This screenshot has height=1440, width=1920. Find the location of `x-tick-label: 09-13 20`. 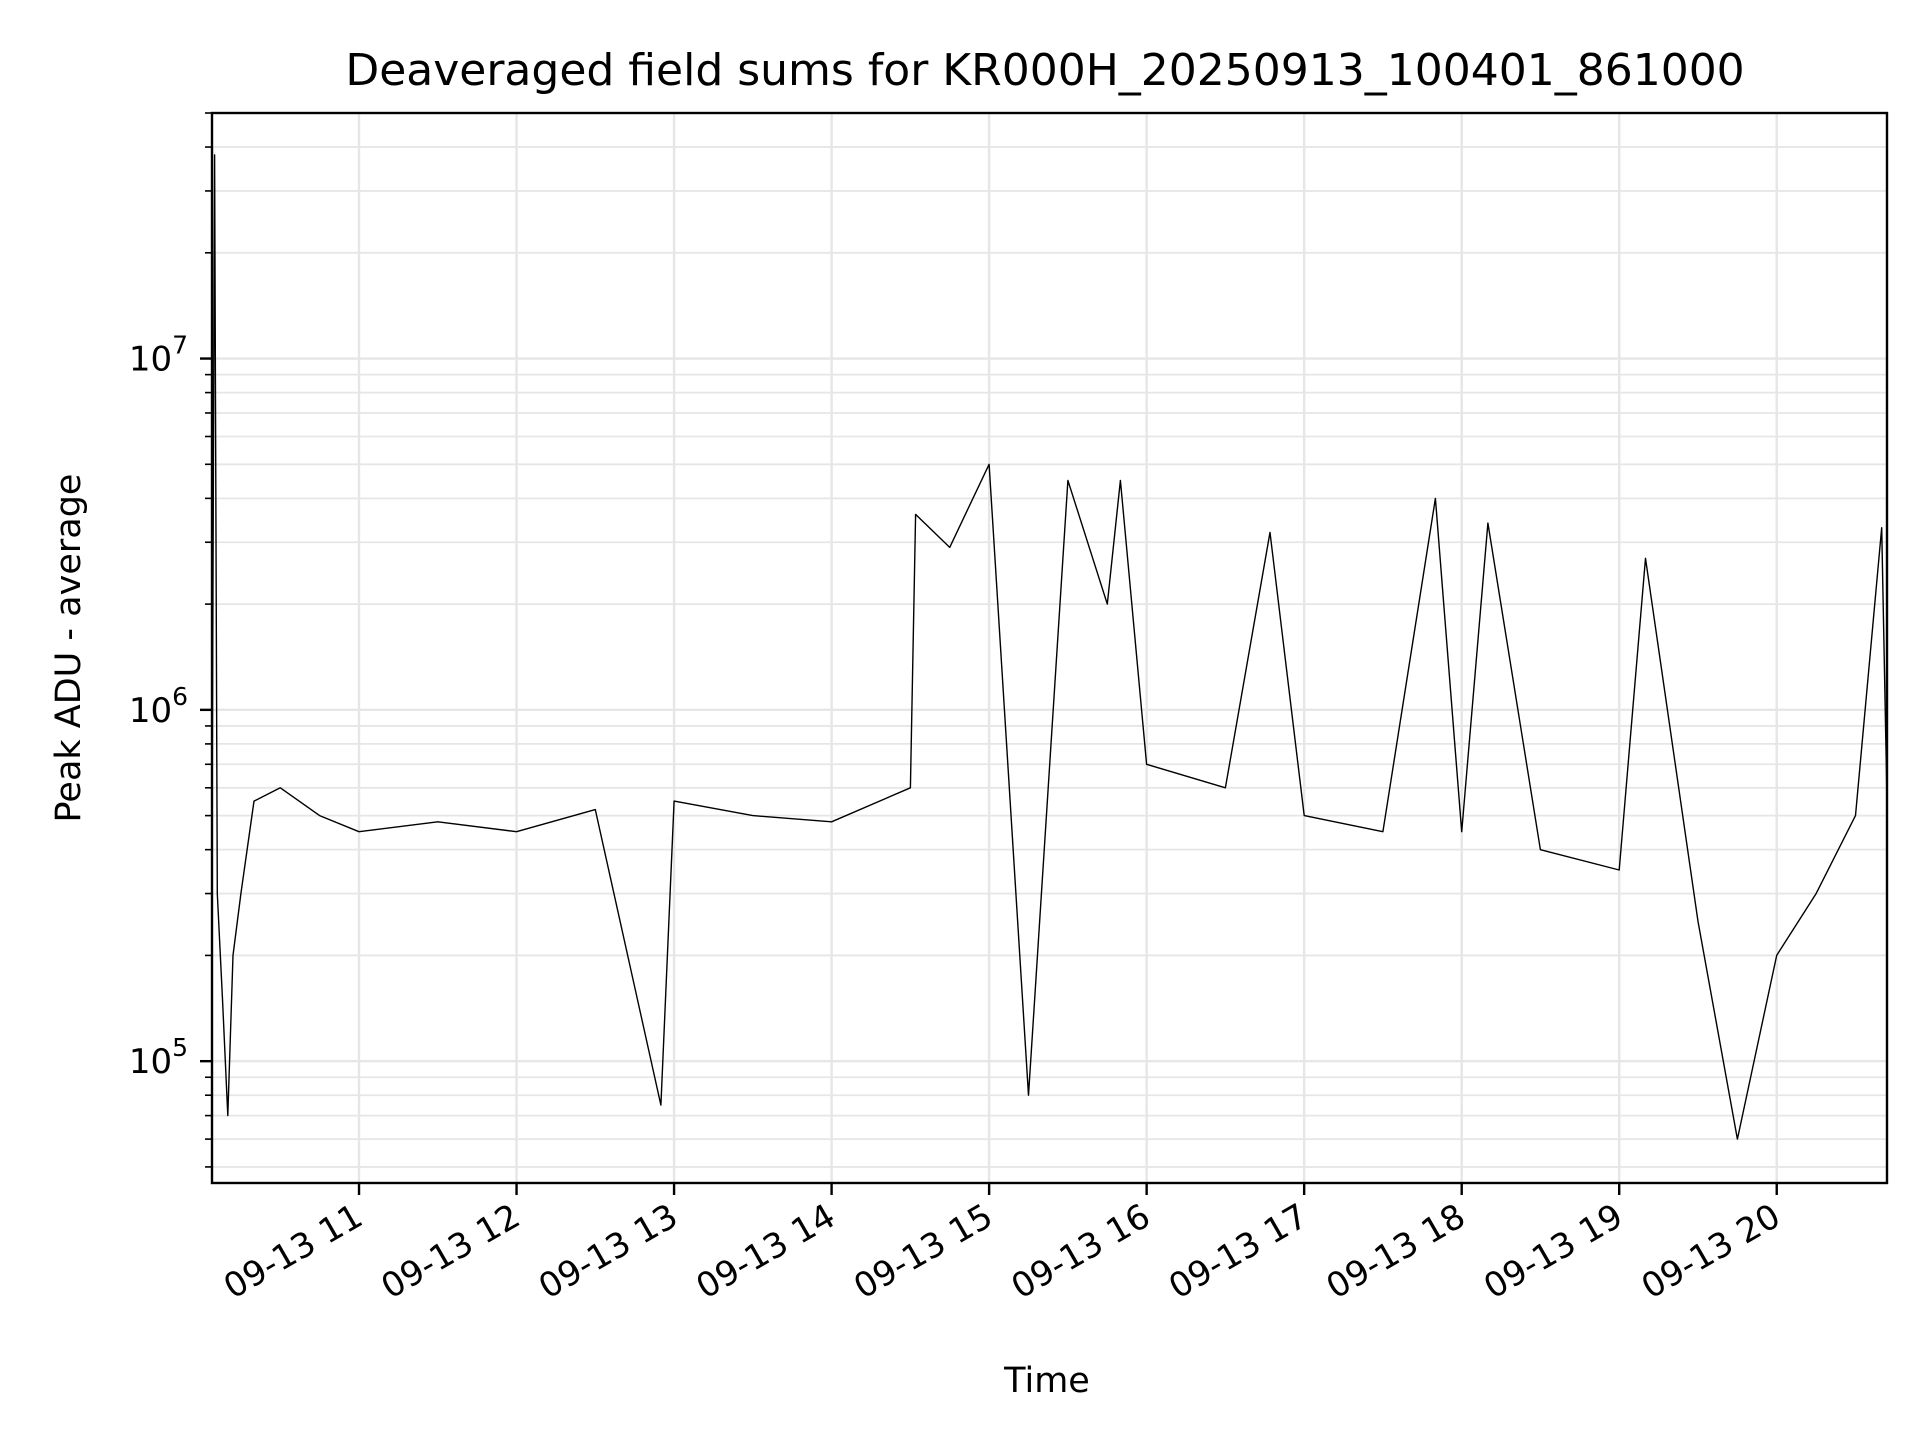

x-tick-label: 09-13 20 is located at coordinates (1711, 1251).